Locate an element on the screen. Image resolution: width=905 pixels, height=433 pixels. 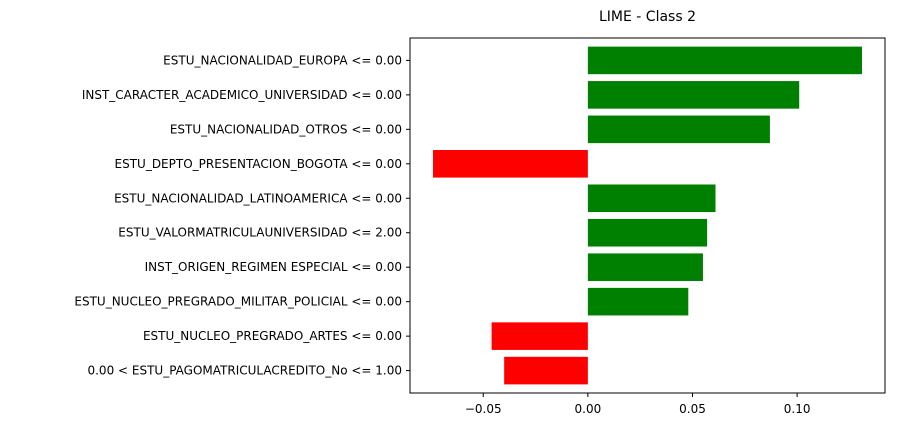
x-ticks: −0.05 0.00 0.05 0.10 is located at coordinates (638, 404).